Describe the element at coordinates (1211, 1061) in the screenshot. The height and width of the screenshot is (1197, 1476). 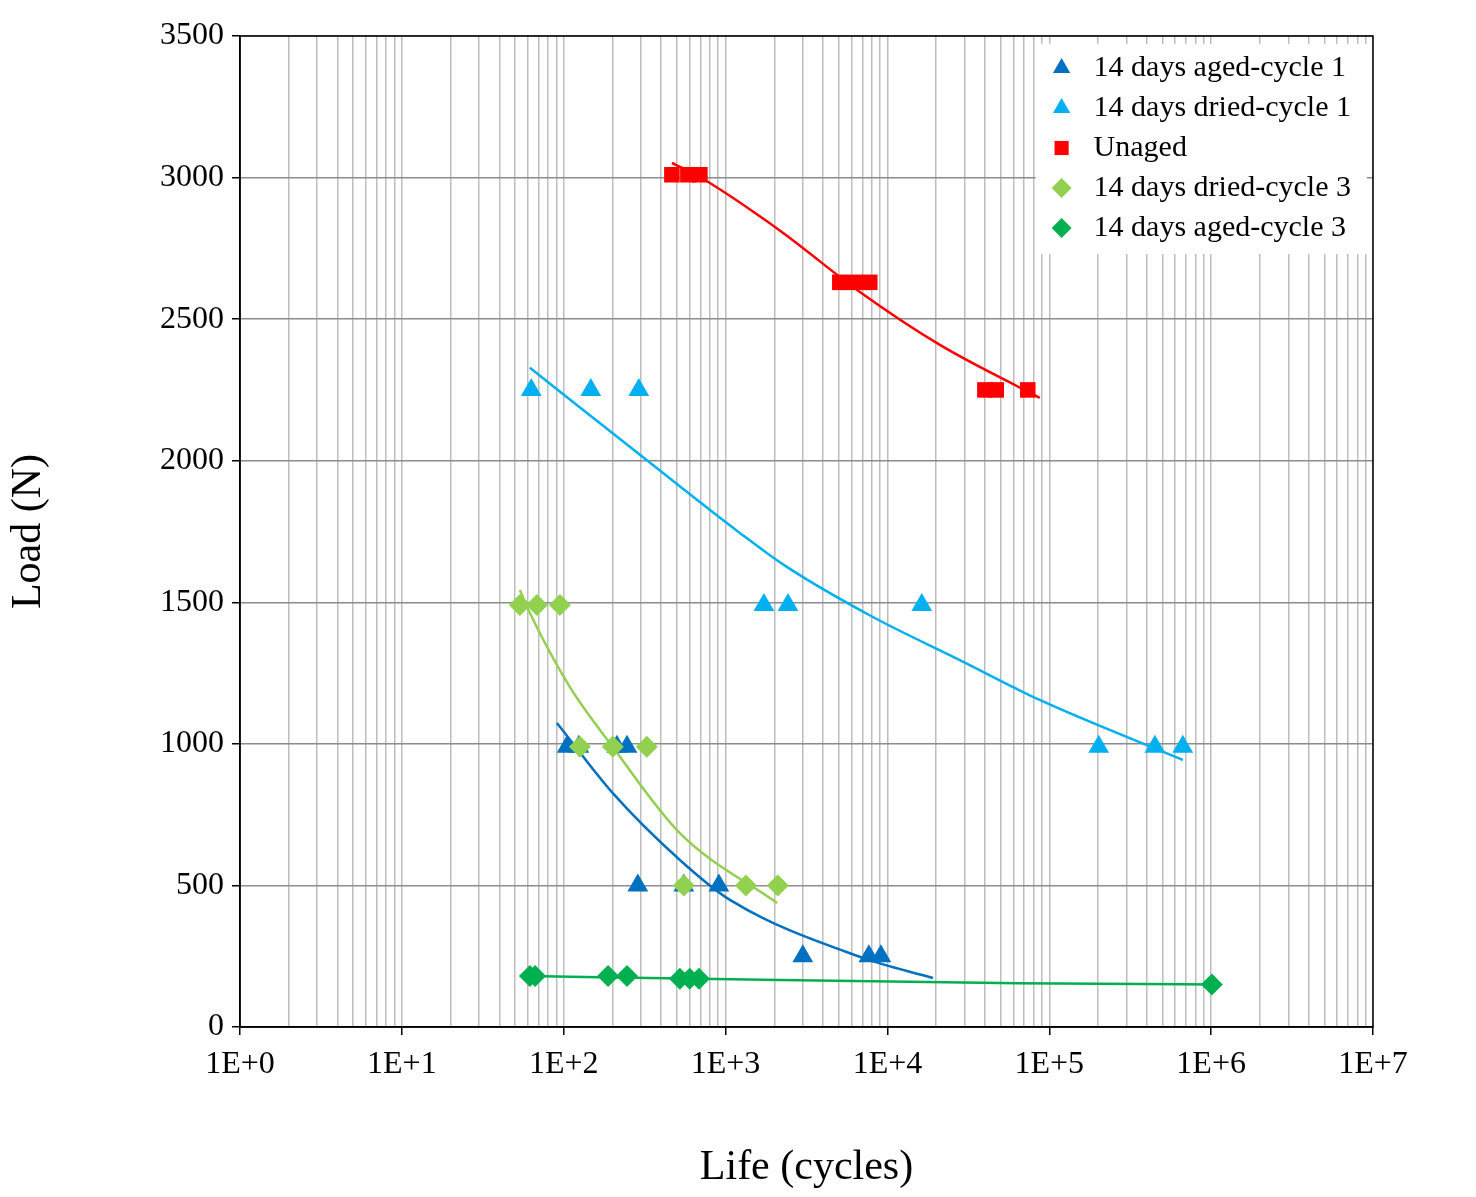
I see `x-tick-label: 1E+6` at that location.